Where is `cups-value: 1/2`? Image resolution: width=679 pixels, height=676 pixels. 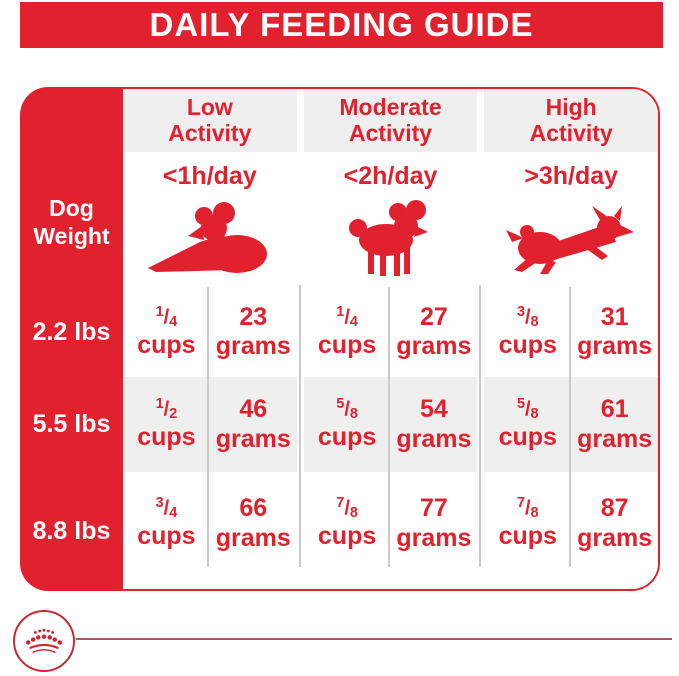
cups-value: 1/2 is located at coordinates (166, 409).